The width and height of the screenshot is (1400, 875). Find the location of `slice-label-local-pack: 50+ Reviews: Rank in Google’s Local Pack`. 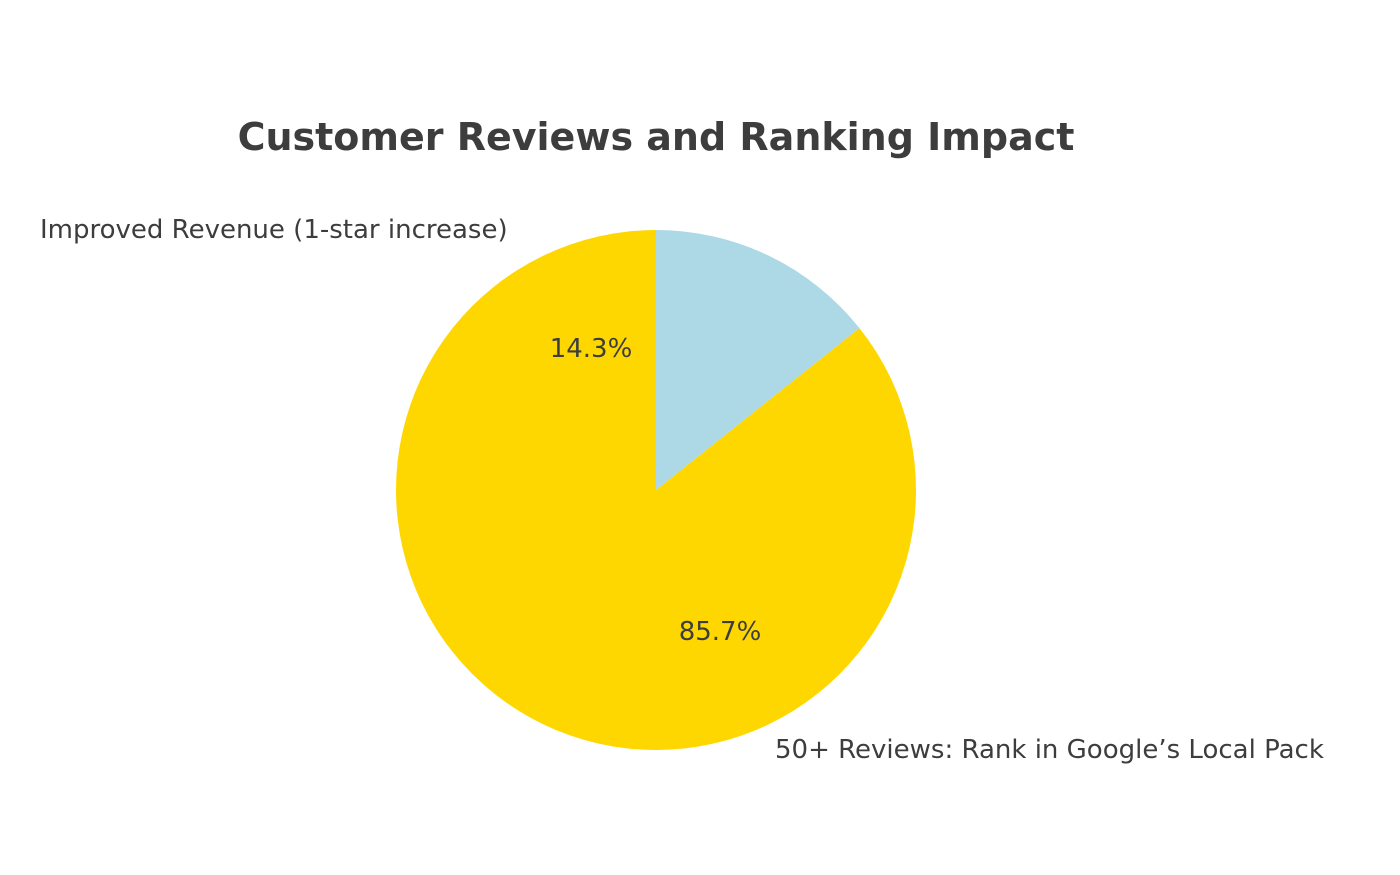

slice-label-local-pack: 50+ Reviews: Rank in Google’s Local Pack is located at coordinates (1049, 750).